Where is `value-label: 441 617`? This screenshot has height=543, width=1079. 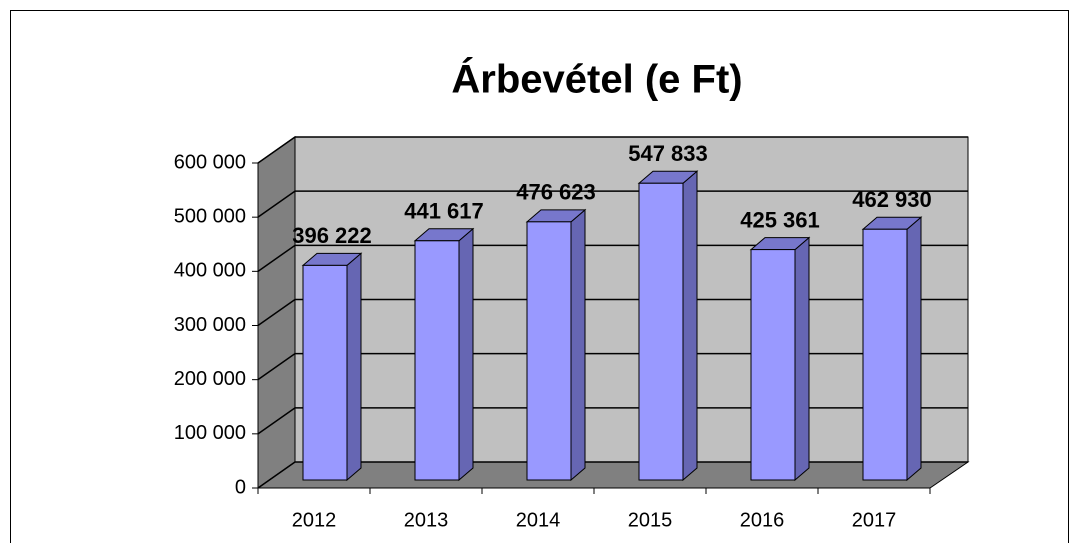
value-label: 441 617 is located at coordinates (444, 211).